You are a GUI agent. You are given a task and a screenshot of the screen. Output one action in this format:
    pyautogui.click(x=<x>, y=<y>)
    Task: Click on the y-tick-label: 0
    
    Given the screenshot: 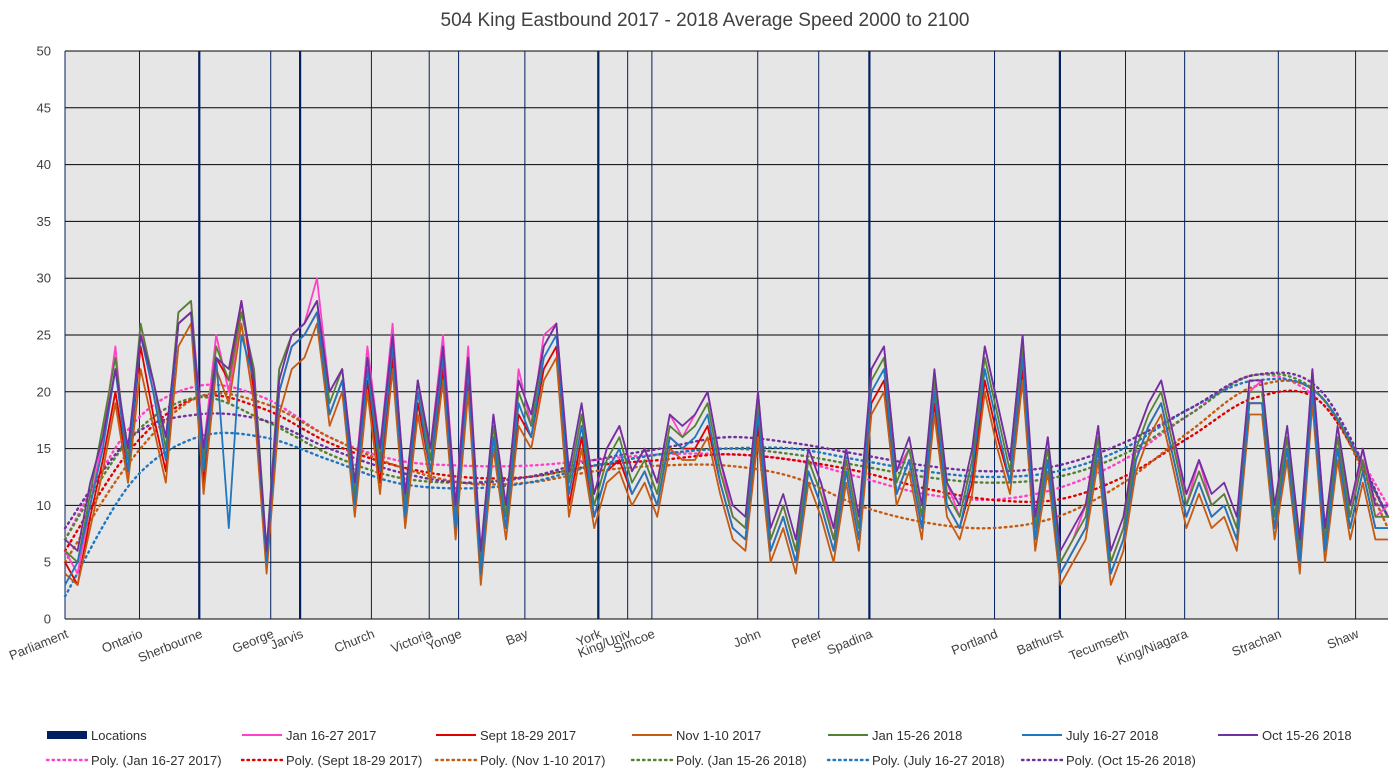 What is the action you would take?
    pyautogui.click(x=47, y=619)
    